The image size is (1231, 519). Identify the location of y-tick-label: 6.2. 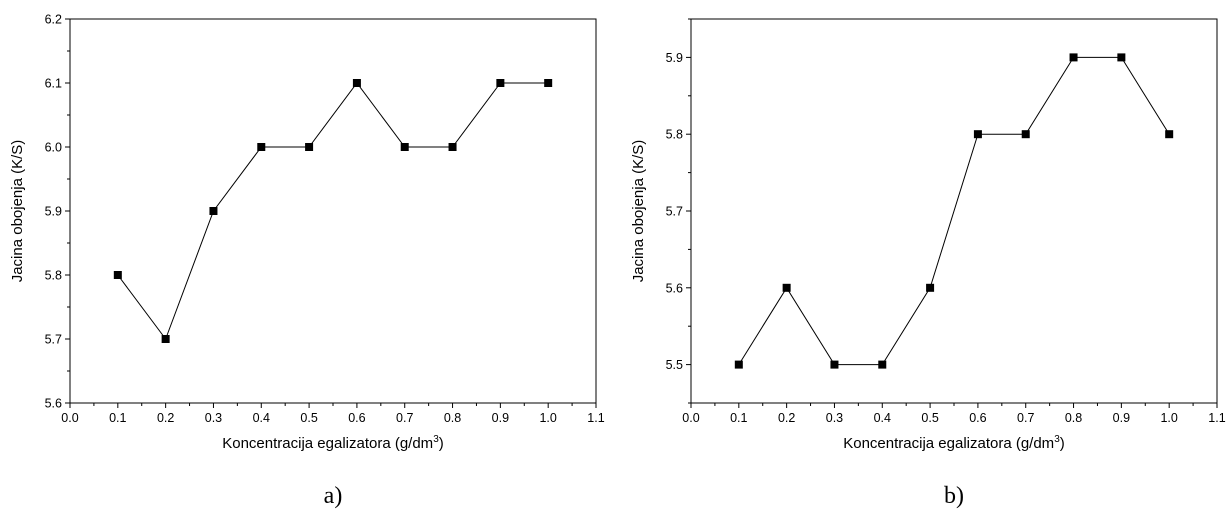
(53, 20).